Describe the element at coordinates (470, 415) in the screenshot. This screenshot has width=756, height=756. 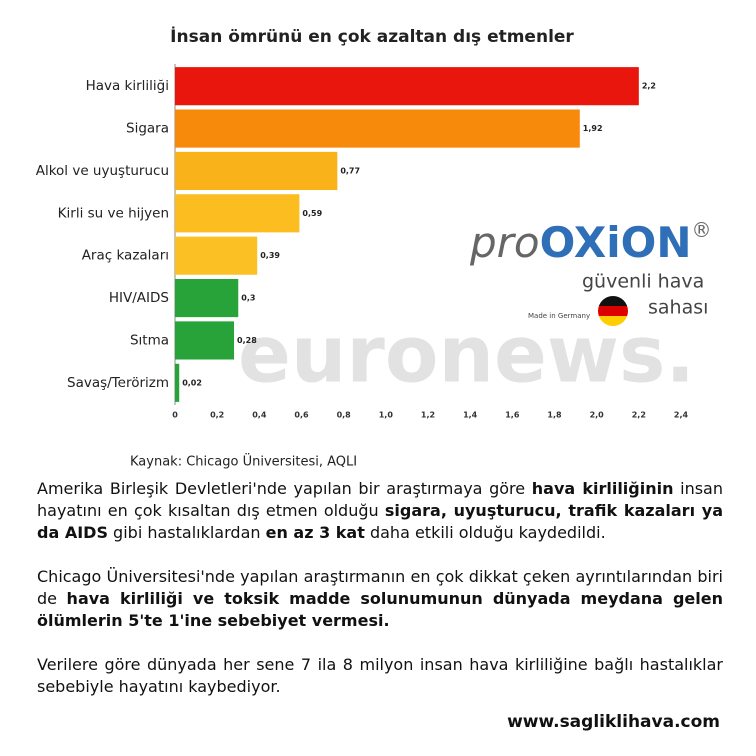
I see `x-tick-label: 1,4` at that location.